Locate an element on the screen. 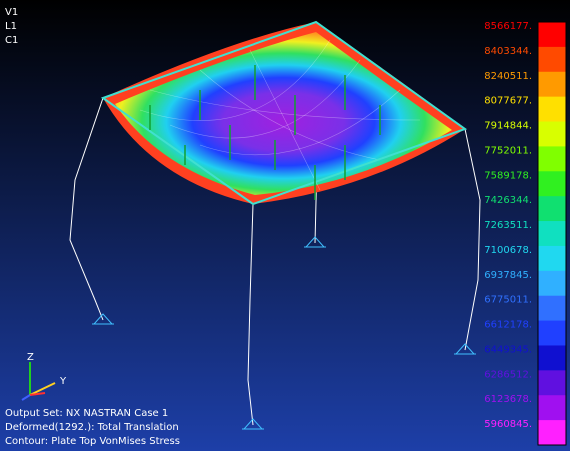  info-line: Output Set: NX NASTRAN Case 1 is located at coordinates (86, 413).